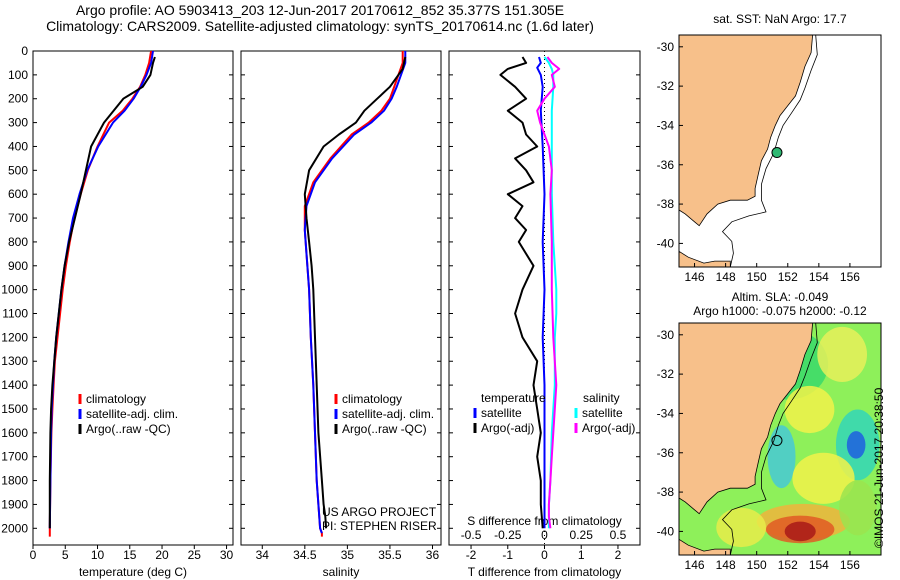 This screenshot has width=900, height=580. Describe the element at coordinates (195, 555) in the screenshot. I see `temperature-xtick-label: 25` at that location.